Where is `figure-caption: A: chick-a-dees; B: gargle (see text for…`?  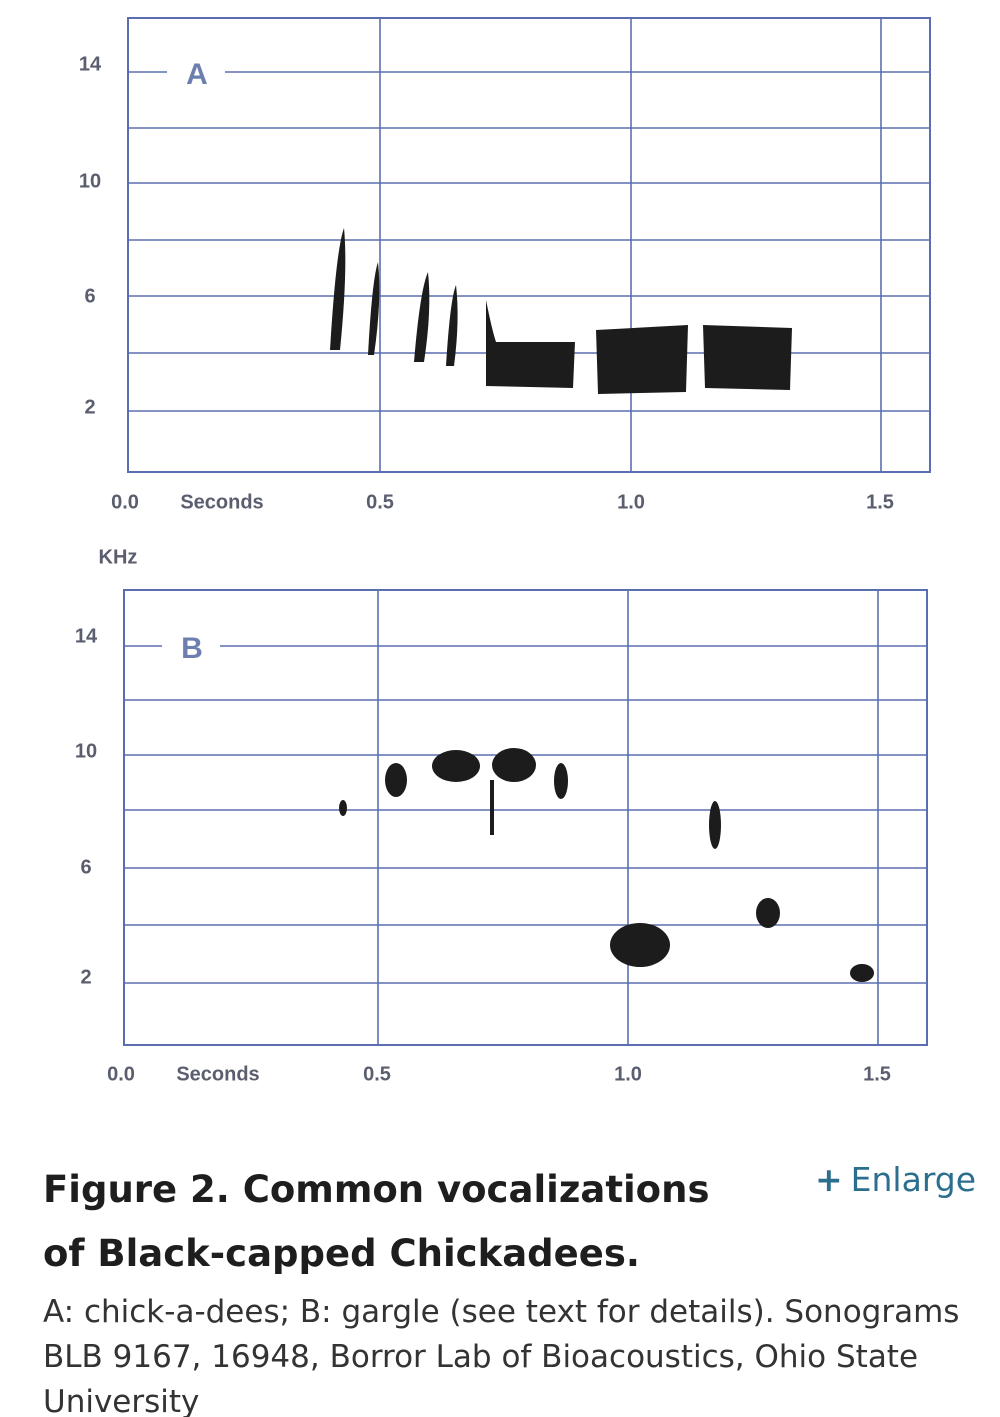 figure-caption: A: chick-a-dees; B: gargle (see text for… is located at coordinates (501, 1355).